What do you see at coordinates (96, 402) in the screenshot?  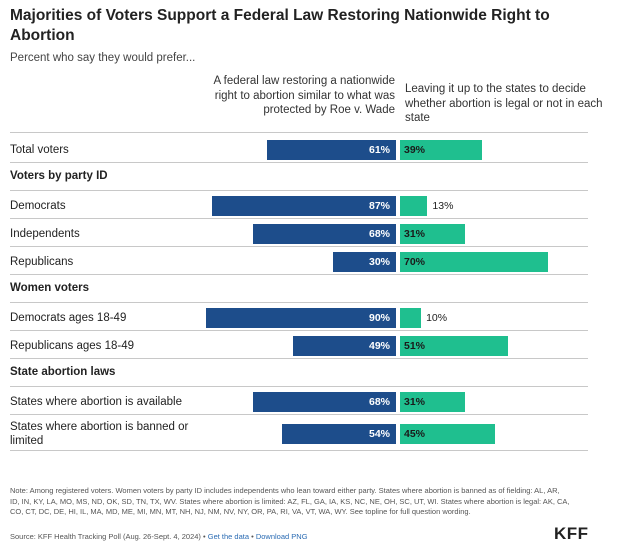 I see `row-label: States where abortion is available` at bounding box center [96, 402].